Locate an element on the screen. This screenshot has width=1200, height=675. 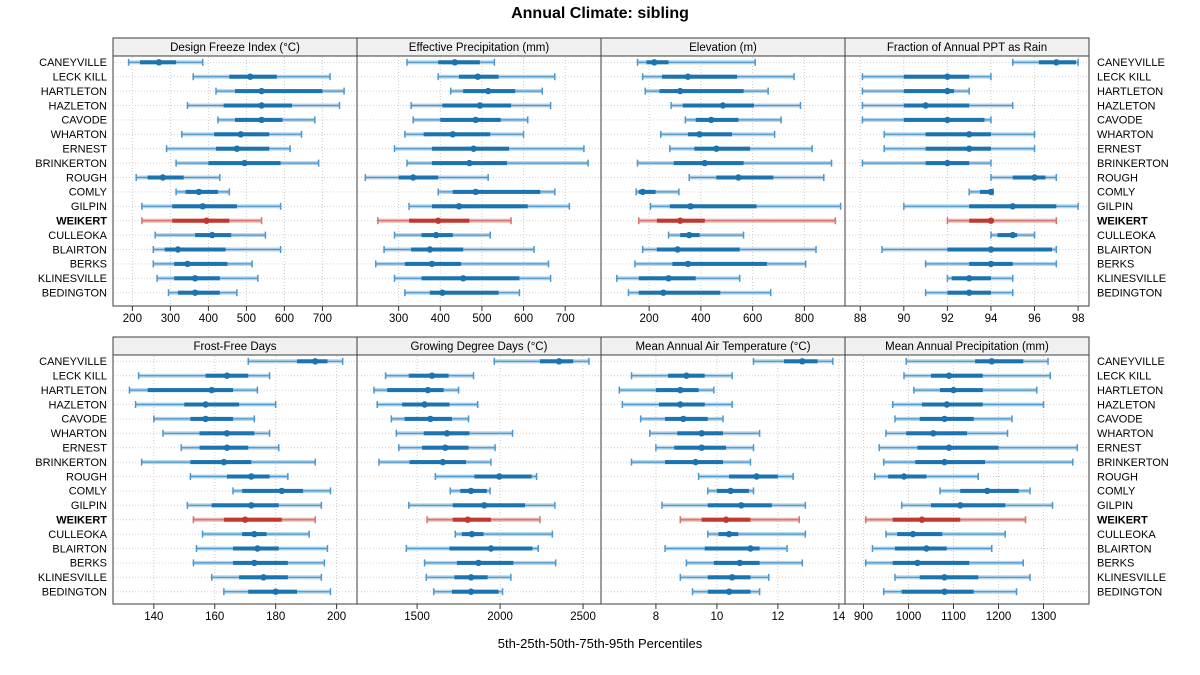
interval-row-bedington is located at coordinates (277, 592).